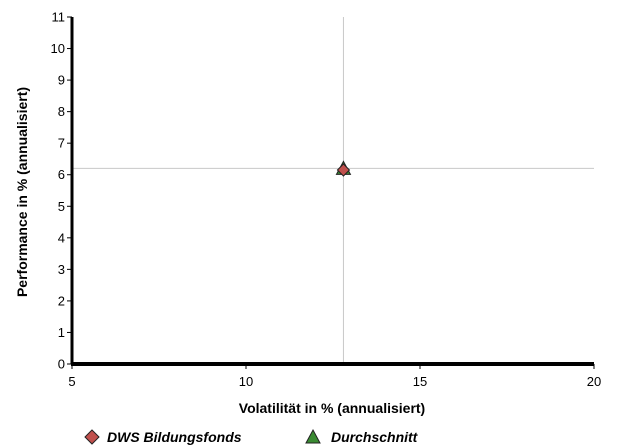  I want to click on fund-point, so click(343, 170).